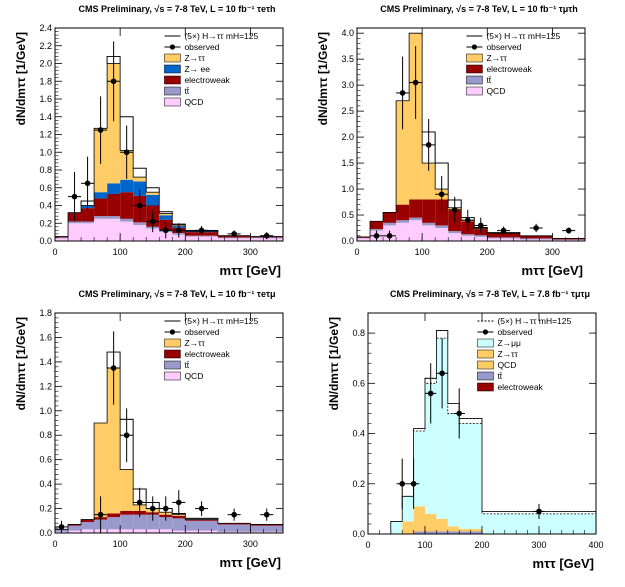  Describe the element at coordinates (45, 386) in the screenshot. I see `y-tick-label-6: 1.2` at that location.